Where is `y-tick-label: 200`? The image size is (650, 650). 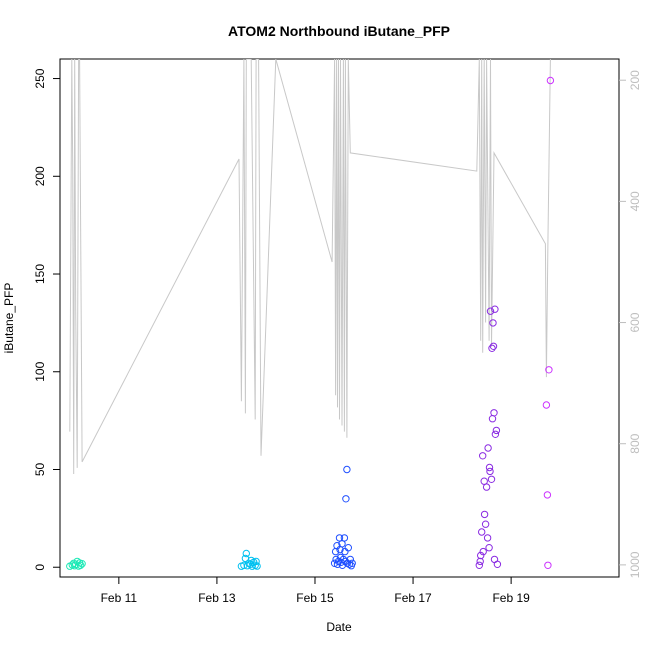 y-tick-label: 200 is located at coordinates (40, 176).